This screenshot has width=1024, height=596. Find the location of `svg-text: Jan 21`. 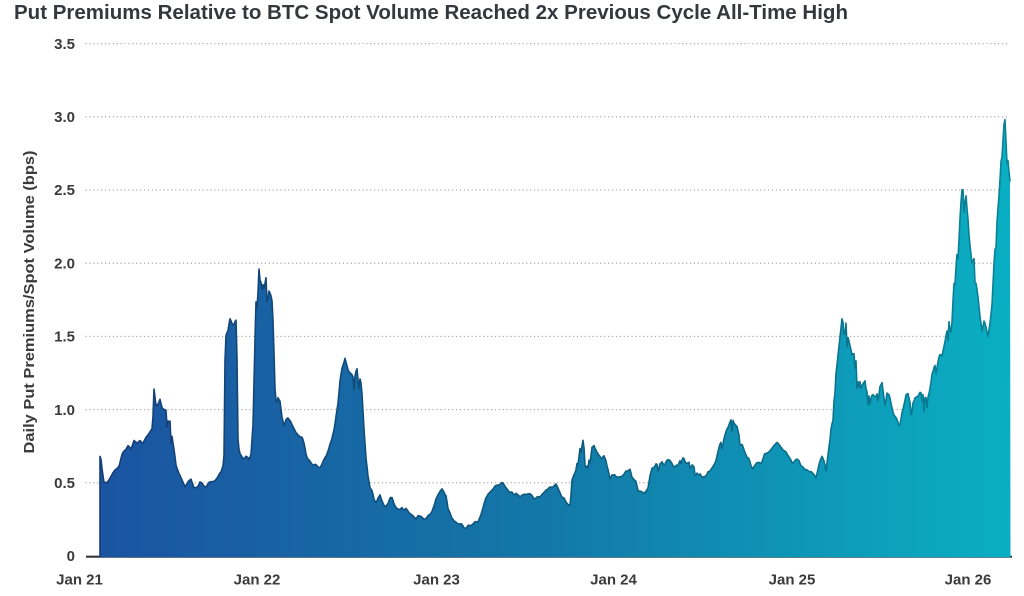

svg-text: Jan 21 is located at coordinates (79, 580).